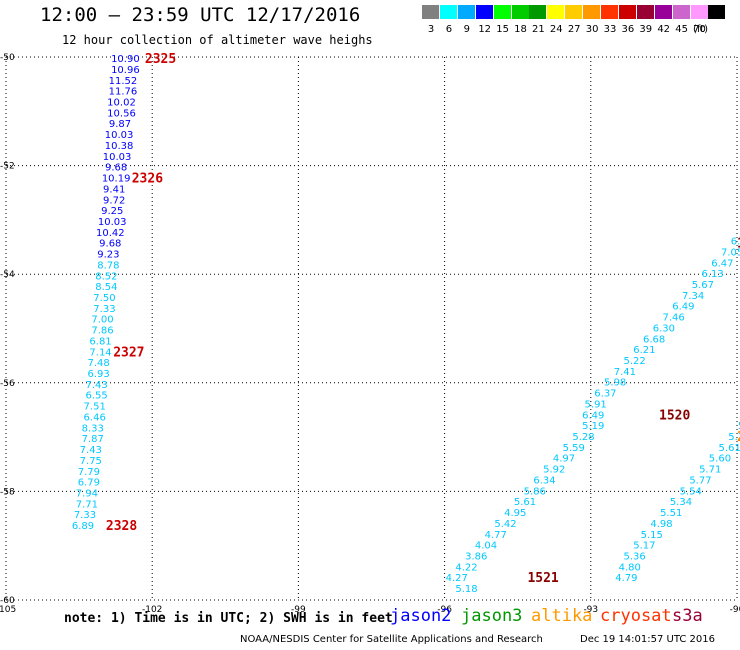  Describe the element at coordinates (562, 616) in the screenshot. I see `satellite-label: altika` at that location.